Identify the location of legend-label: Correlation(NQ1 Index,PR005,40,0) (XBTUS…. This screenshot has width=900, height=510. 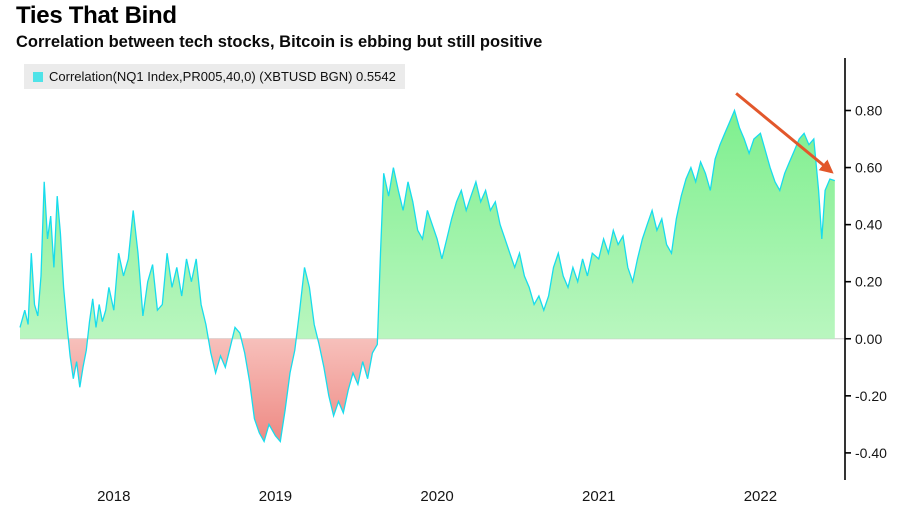
(222, 76).